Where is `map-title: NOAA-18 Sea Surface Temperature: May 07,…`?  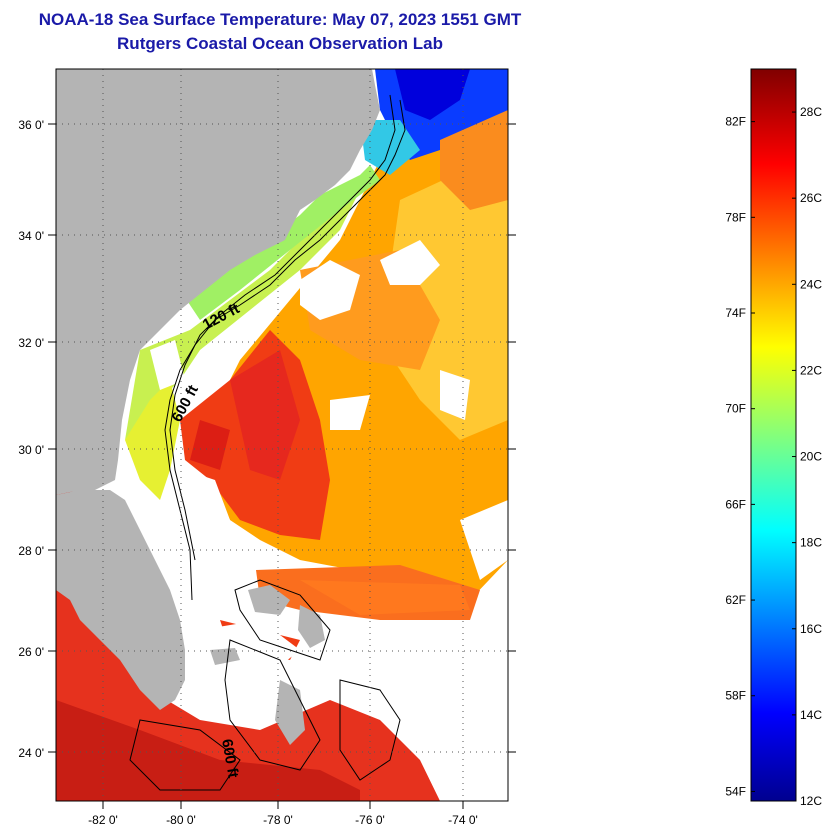
map-title: NOAA-18 Sea Surface Temperature: May 07,… is located at coordinates (280, 19).